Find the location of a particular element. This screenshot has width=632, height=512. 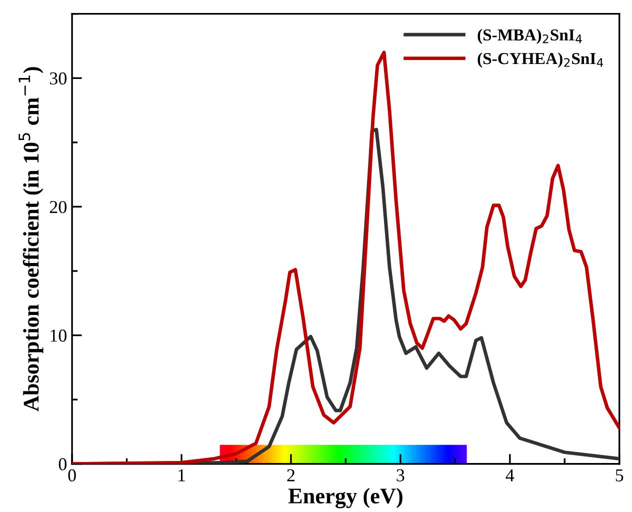

y-tick-label: 10 is located at coordinates (58, 336).